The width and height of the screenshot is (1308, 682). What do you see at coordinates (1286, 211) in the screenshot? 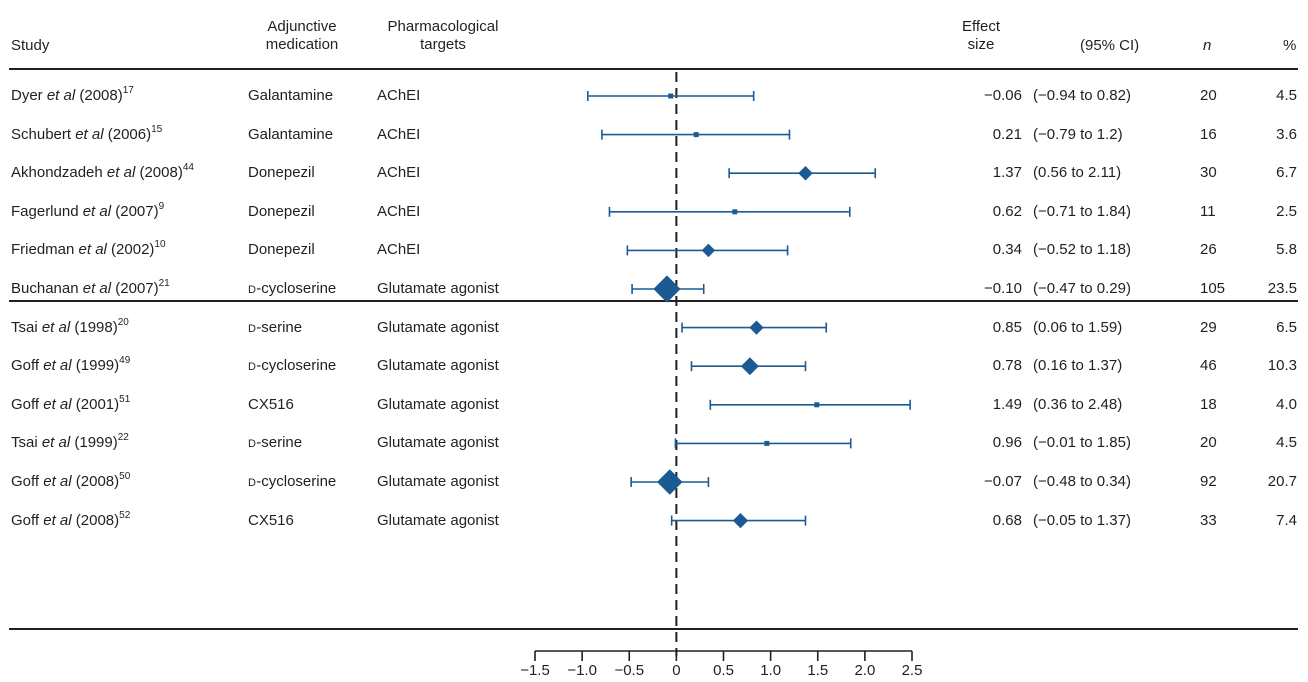
I see `weight-pct-value: 2.5` at bounding box center [1286, 211].